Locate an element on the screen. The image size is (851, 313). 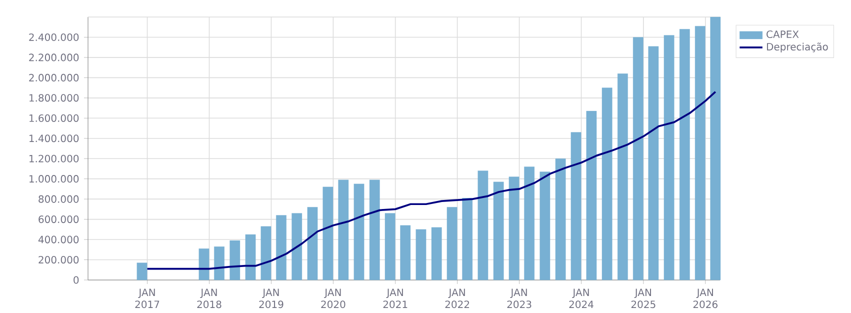
x-tick-label: JAN 2022 is located at coordinates (457, 298).